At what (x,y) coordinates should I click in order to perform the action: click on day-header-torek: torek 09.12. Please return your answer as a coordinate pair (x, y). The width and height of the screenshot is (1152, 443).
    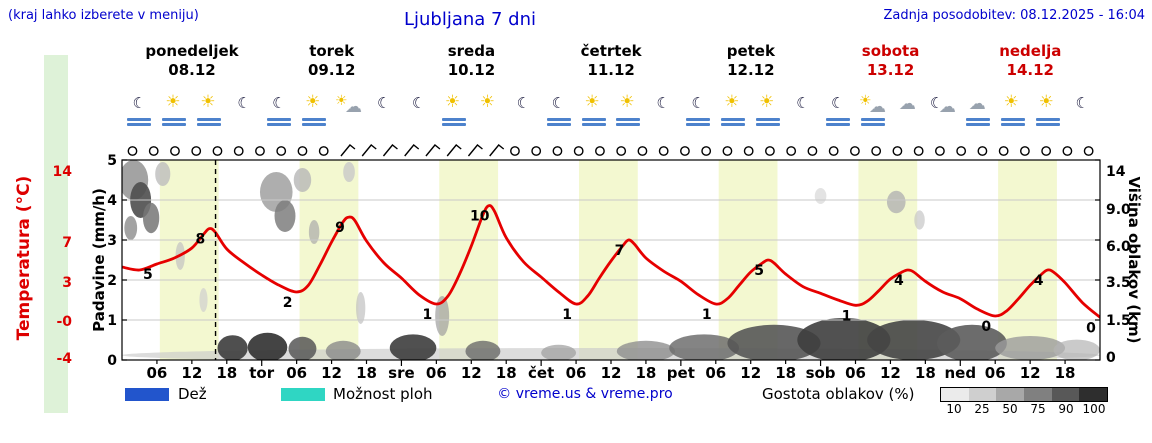
    Looking at the image, I should click on (332, 61).